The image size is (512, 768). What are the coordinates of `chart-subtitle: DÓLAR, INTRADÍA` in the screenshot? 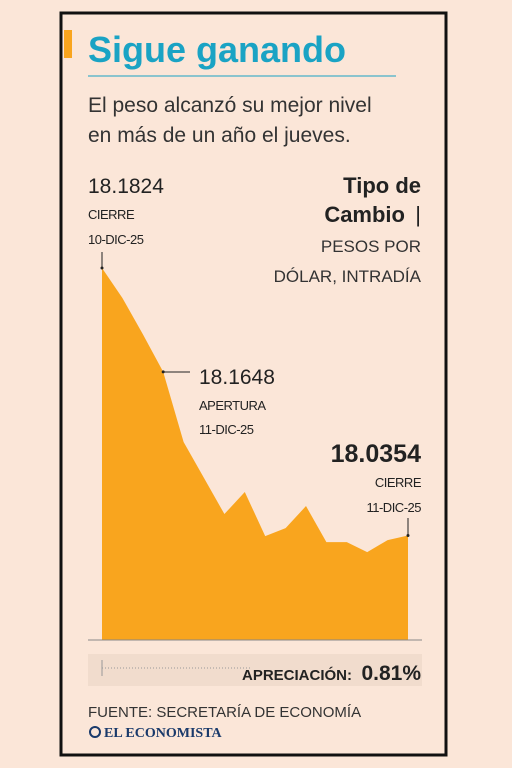 It's located at (348, 276).